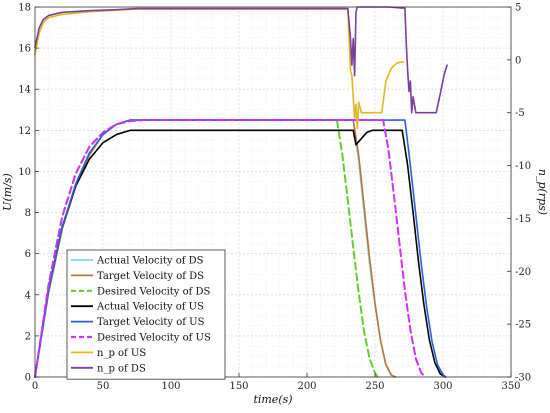 The image size is (550, 413). I want to click on legend-label-4: Target Velocity of US, so click(151, 322).